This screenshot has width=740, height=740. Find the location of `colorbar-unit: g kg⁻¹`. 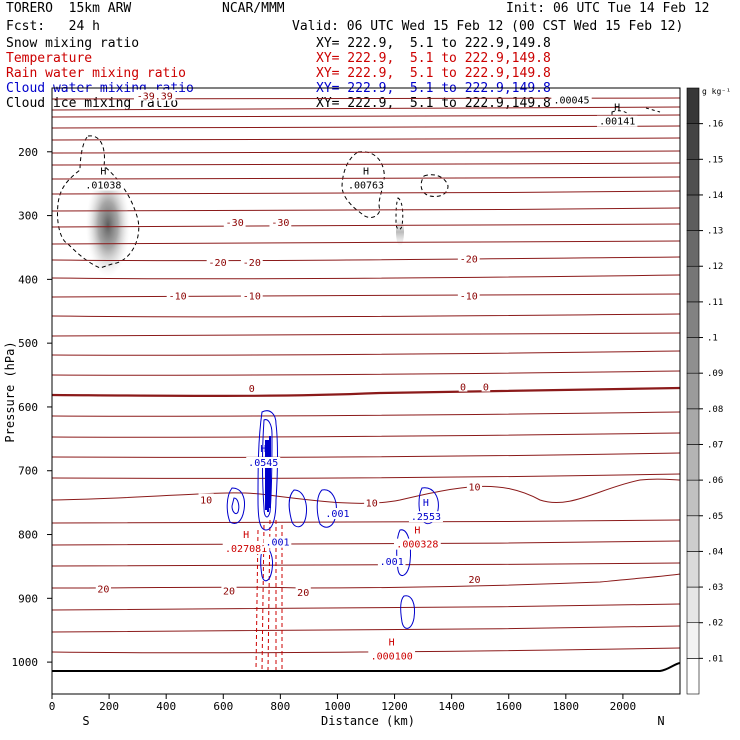

colorbar-unit: g kg⁻¹ is located at coordinates (716, 91).